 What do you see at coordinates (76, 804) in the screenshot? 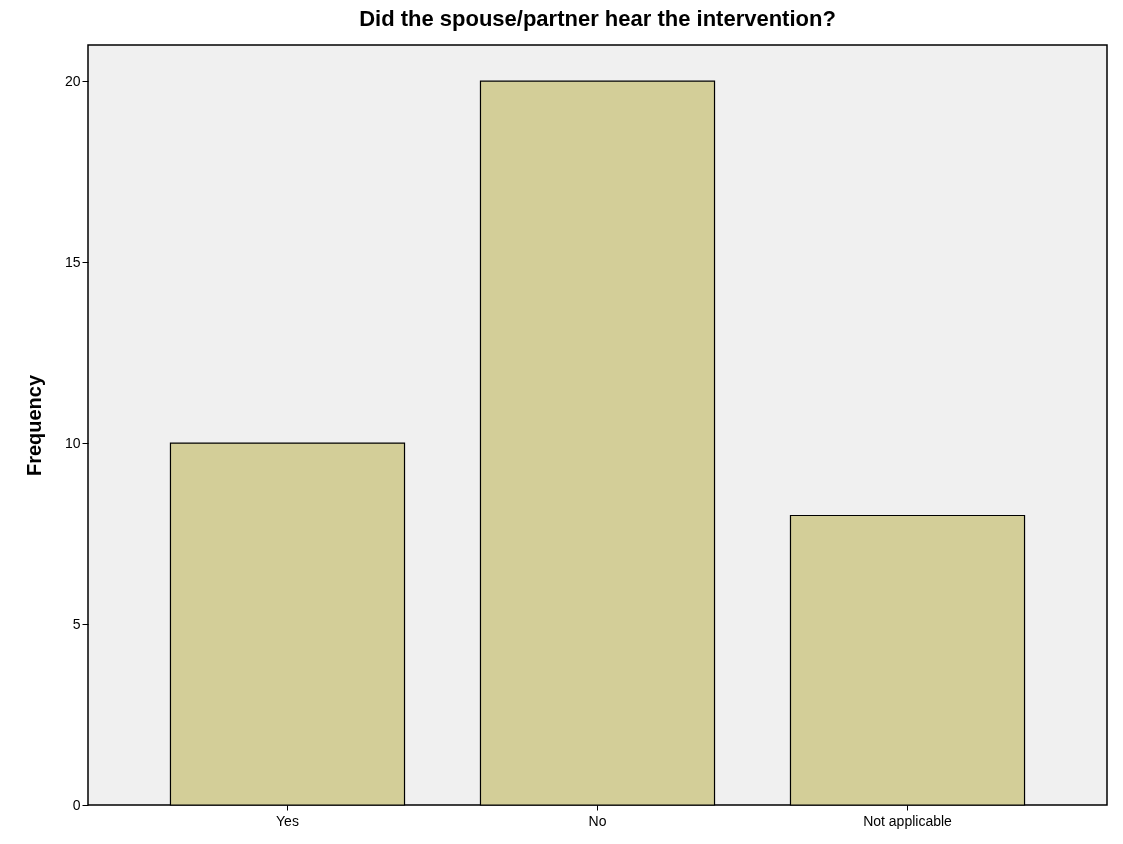
I see `y-tick-label: 0` at bounding box center [76, 804].